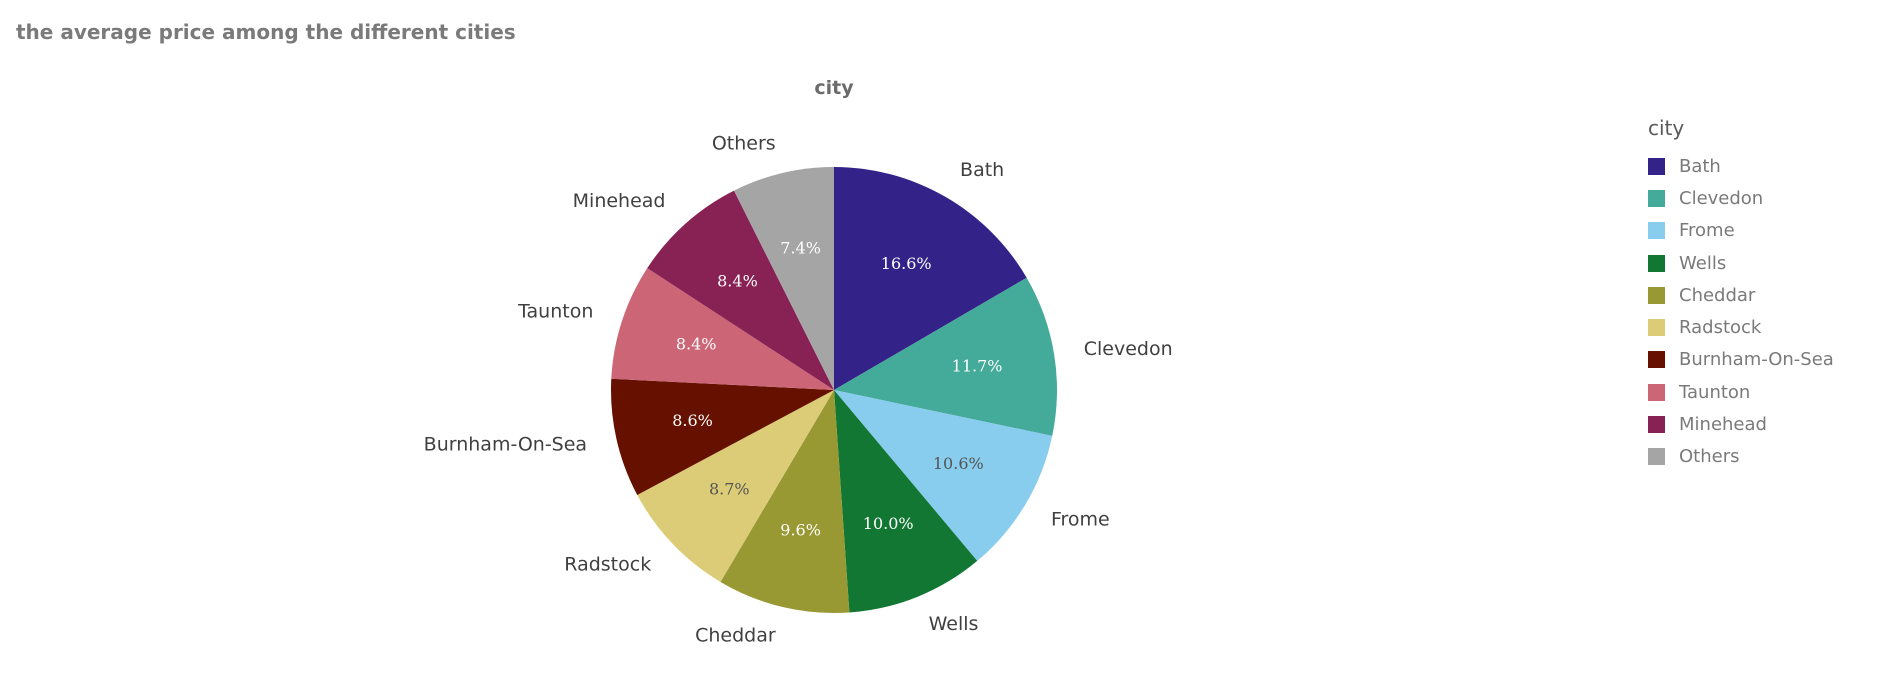 This screenshot has height=675, width=1904. What do you see at coordinates (1656, 360) in the screenshot?
I see `legend-swatch-burnham-on-sea` at bounding box center [1656, 360].